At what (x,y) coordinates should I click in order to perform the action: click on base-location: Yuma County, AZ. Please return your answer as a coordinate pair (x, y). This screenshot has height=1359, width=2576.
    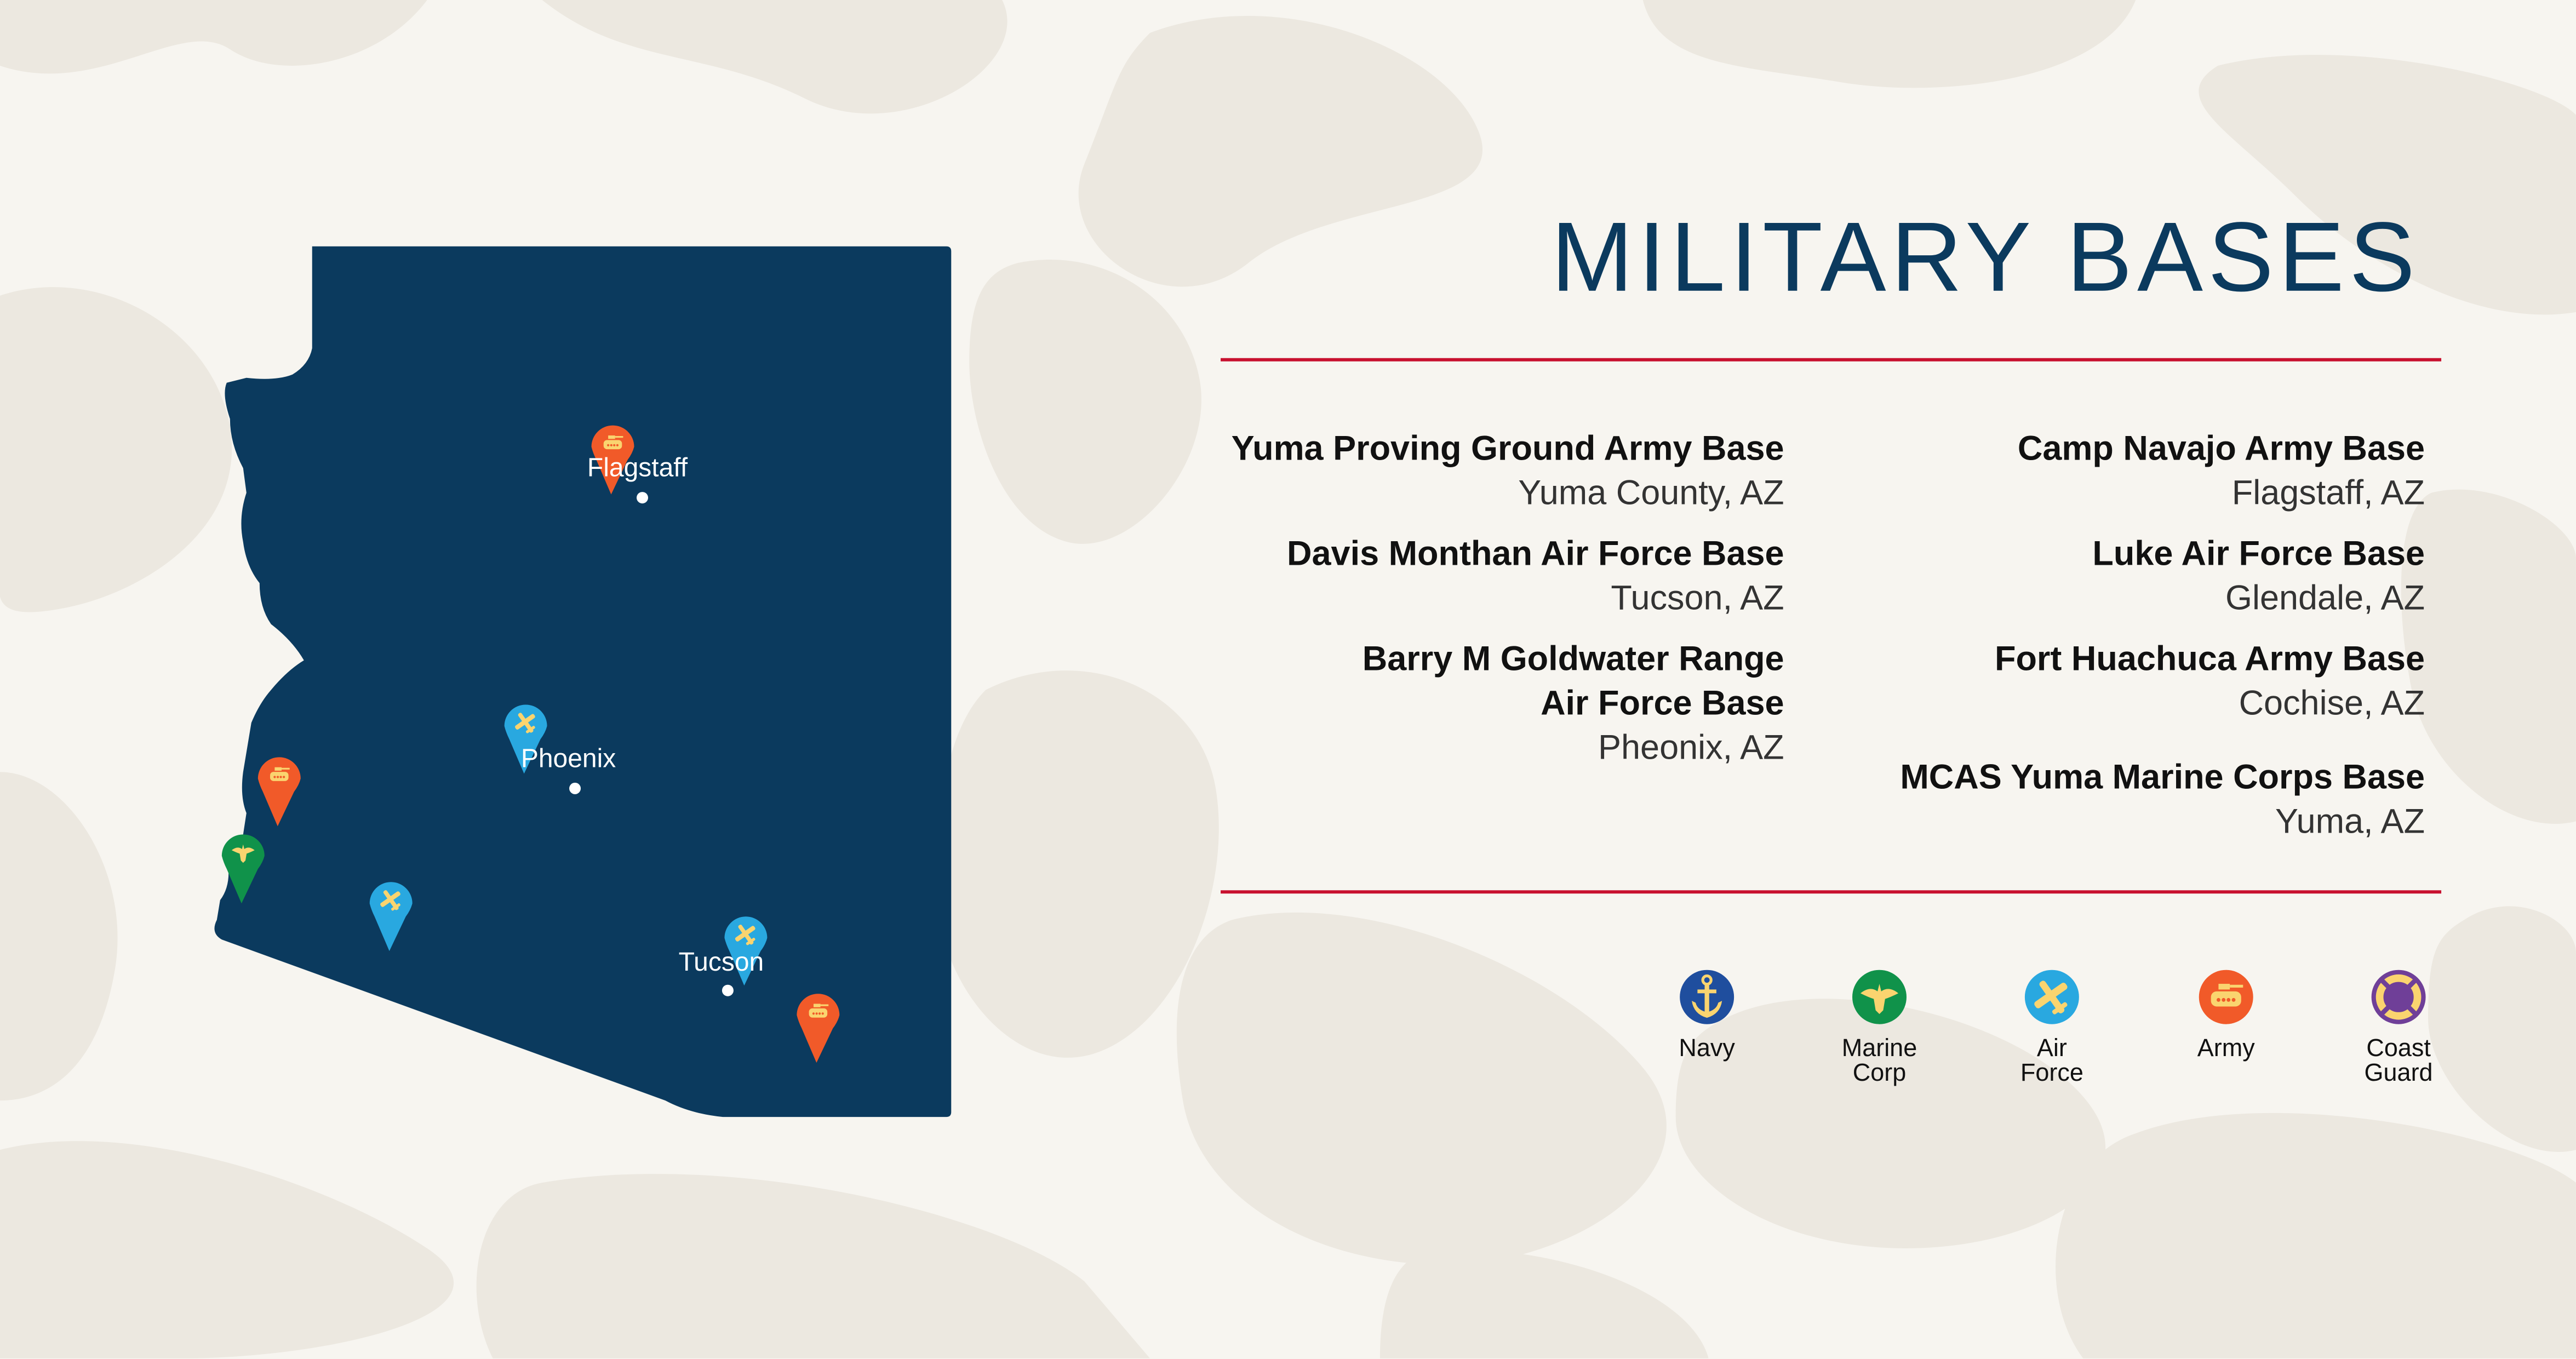
    Looking at the image, I should click on (1651, 493).